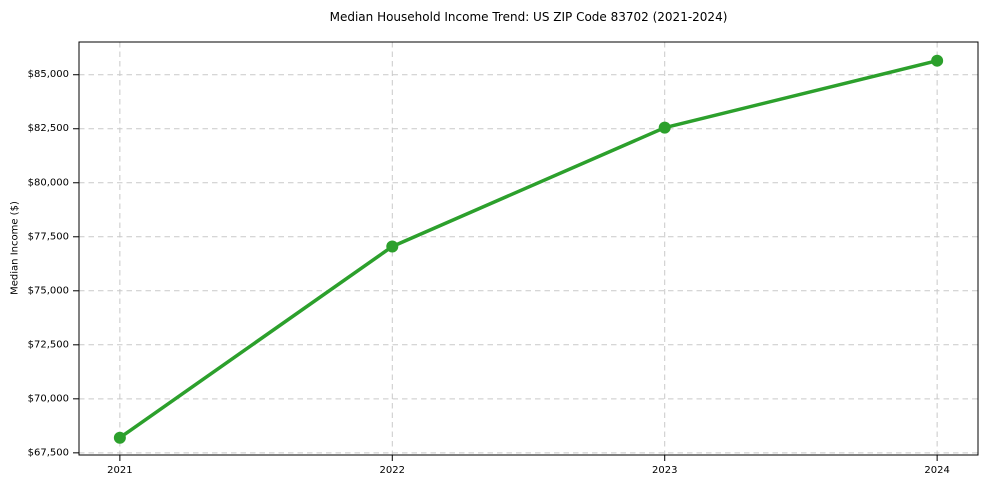  I want to click on y-tick-label: $67,500, so click(48, 452).